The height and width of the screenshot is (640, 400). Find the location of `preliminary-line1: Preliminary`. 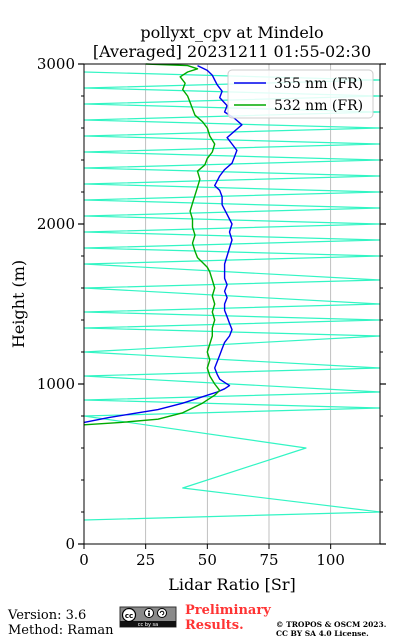

preliminary-line1: Preliminary is located at coordinates (228, 610).